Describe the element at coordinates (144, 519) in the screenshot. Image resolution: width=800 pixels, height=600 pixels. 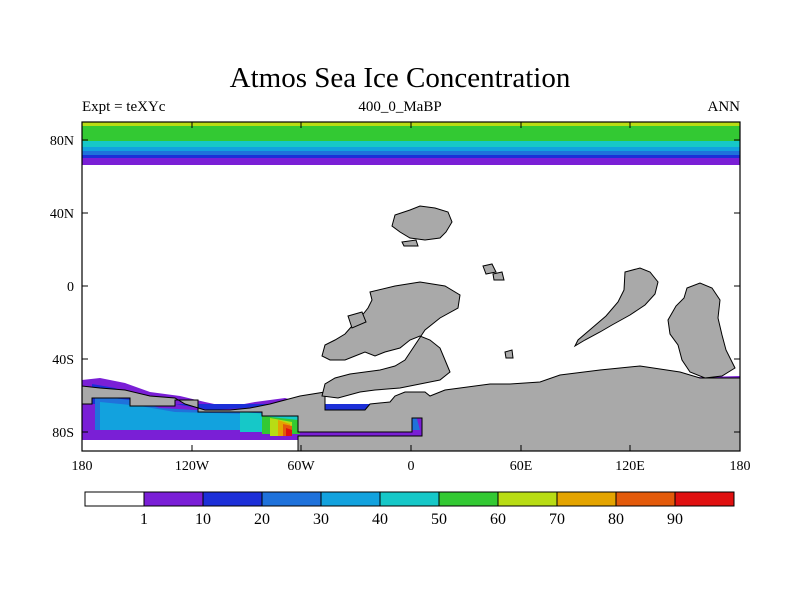
I see `colorbar-label-0: 1` at that location.